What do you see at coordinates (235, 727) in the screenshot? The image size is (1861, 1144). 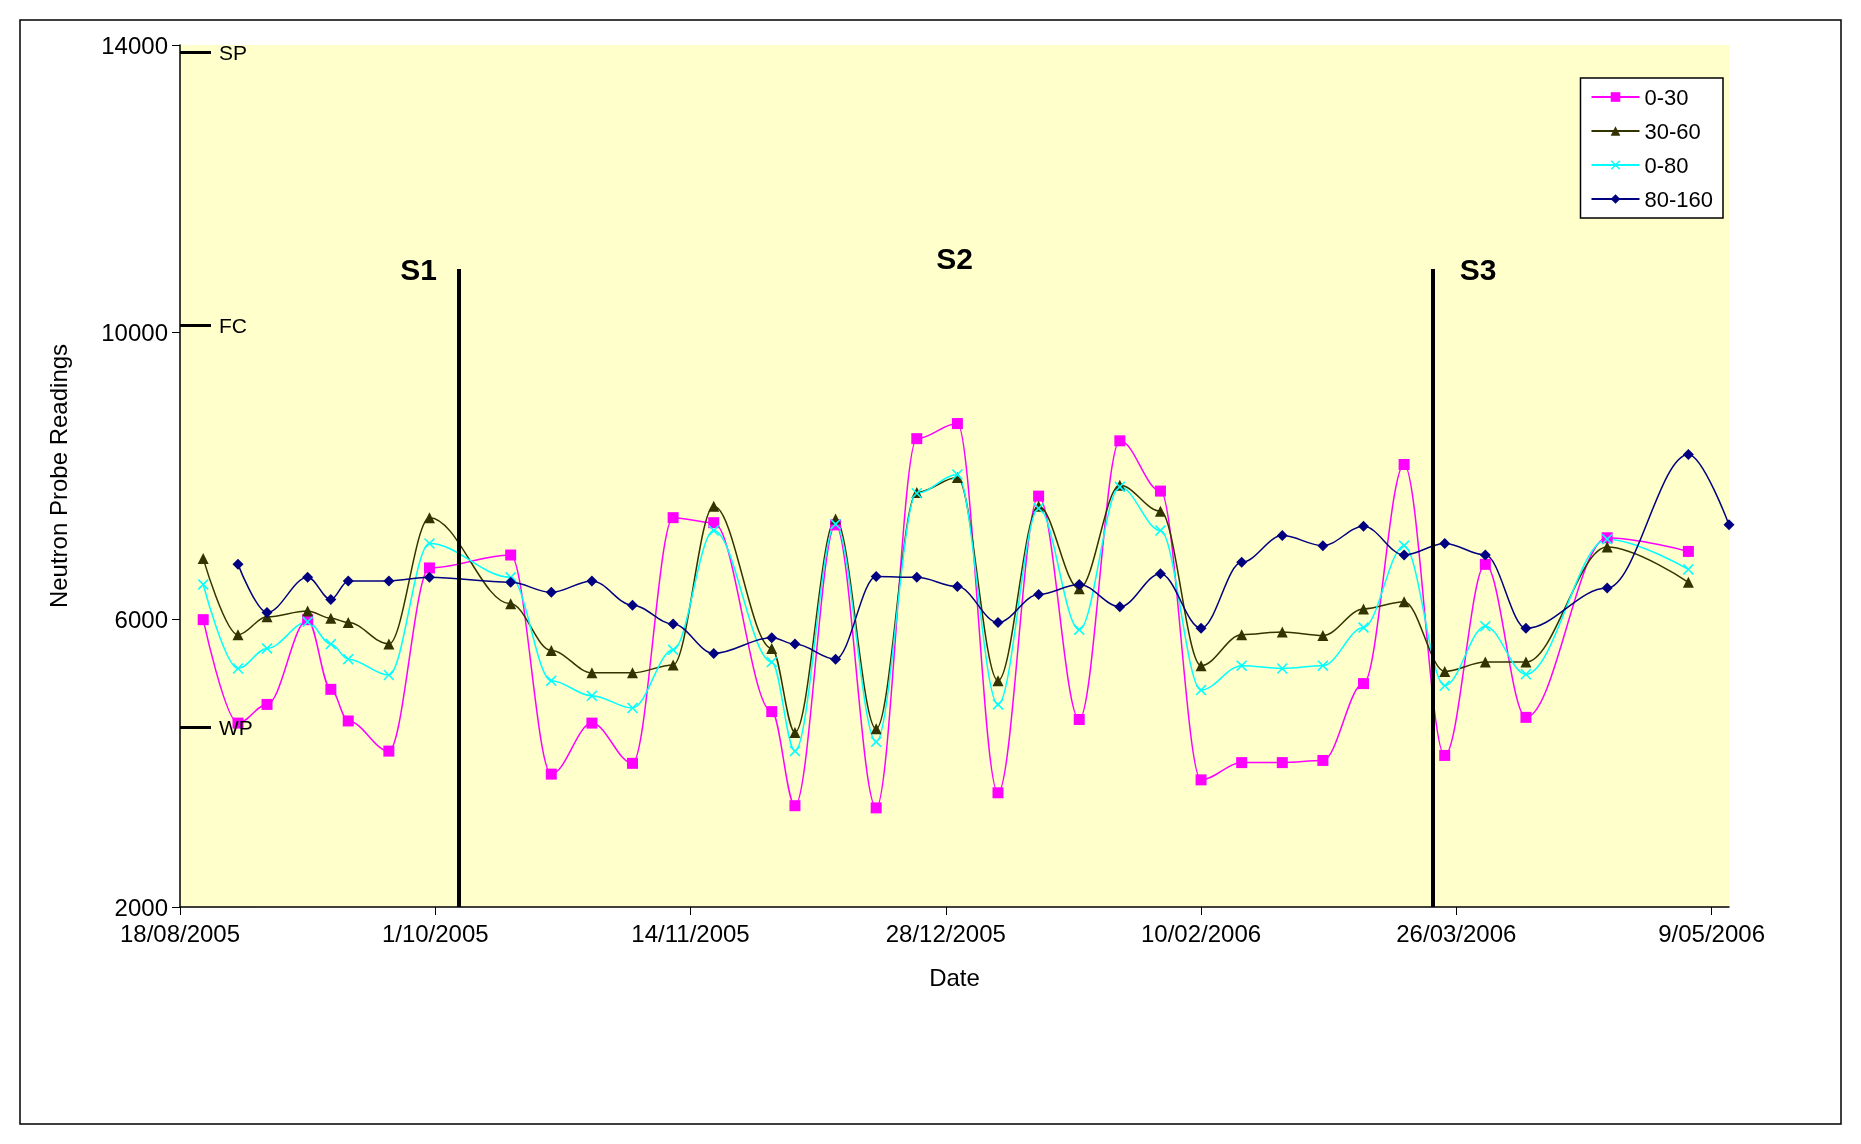 I see `ref-line-label: WP` at bounding box center [235, 727].